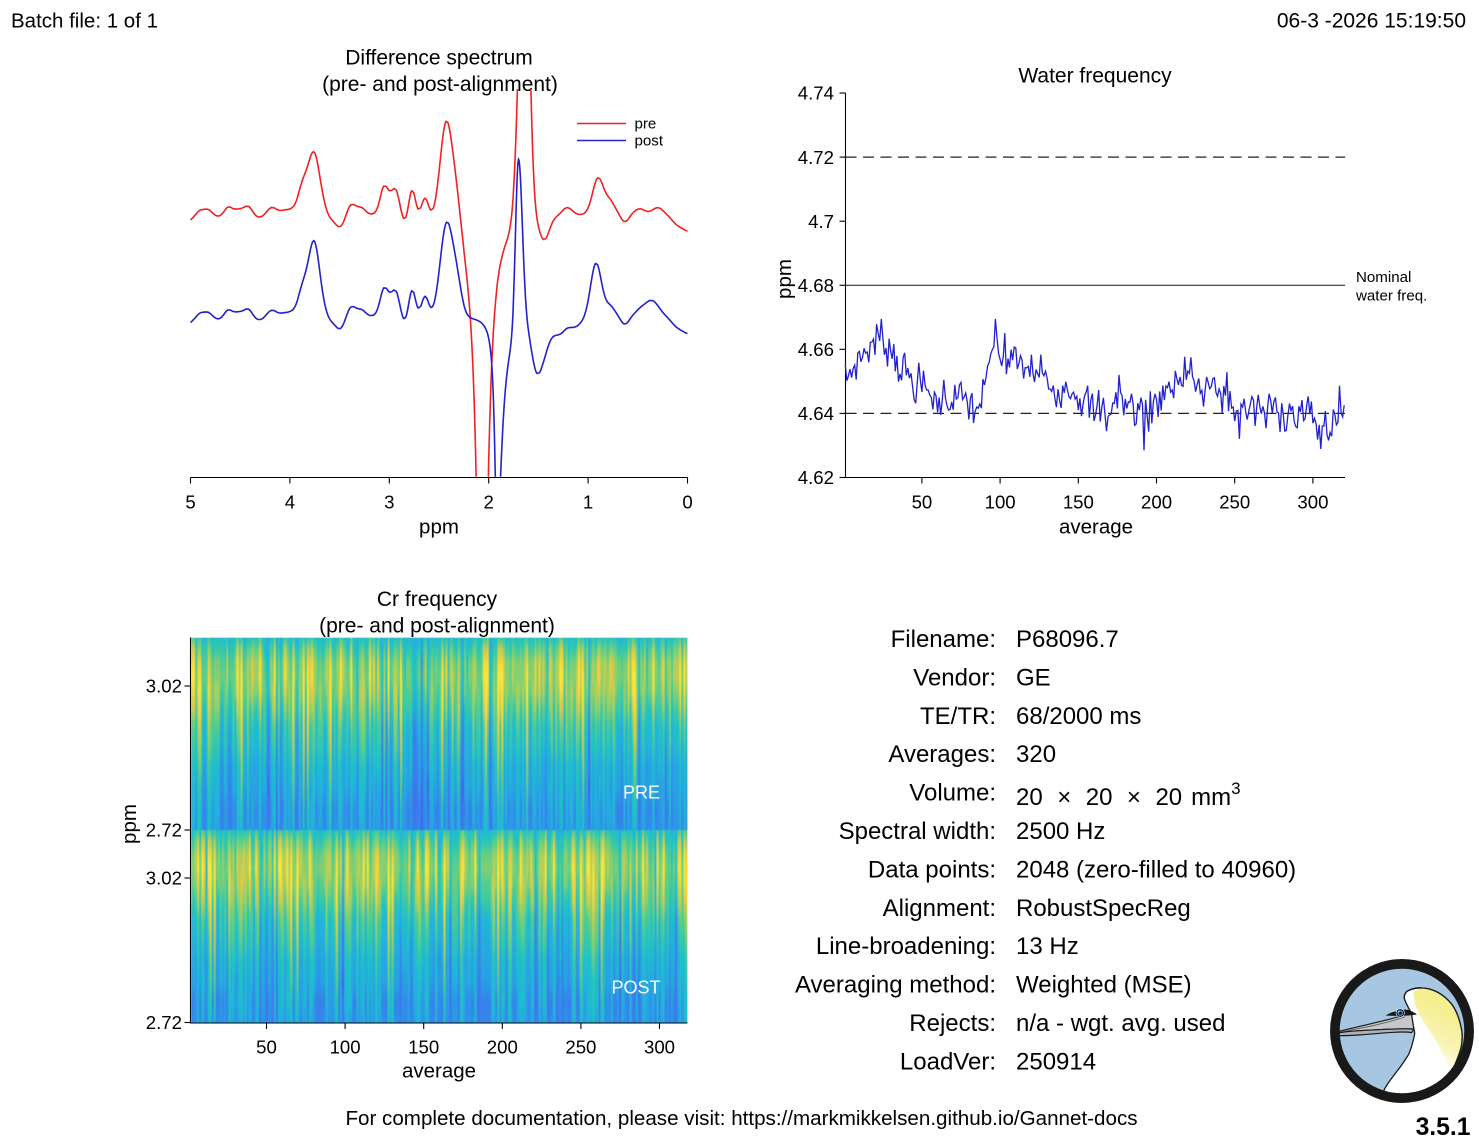 The image size is (1479, 1142). What do you see at coordinates (954, 677) in the screenshot?
I see `svg-text: Vendor:` at bounding box center [954, 677].